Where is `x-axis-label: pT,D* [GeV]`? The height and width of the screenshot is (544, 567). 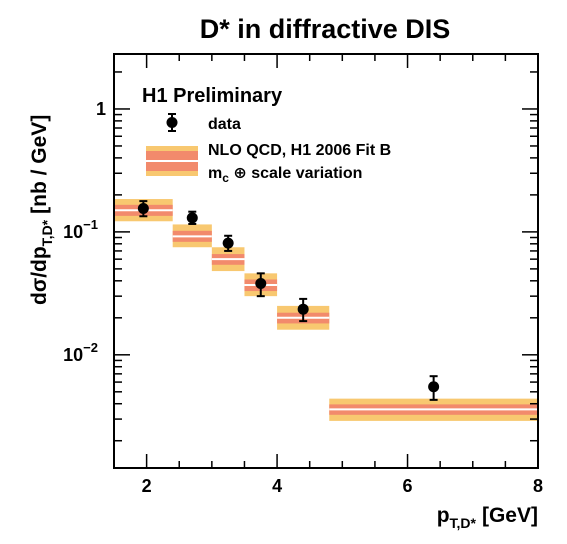
x-axis-label: pT,D* [GeV] is located at coordinates (487, 517).